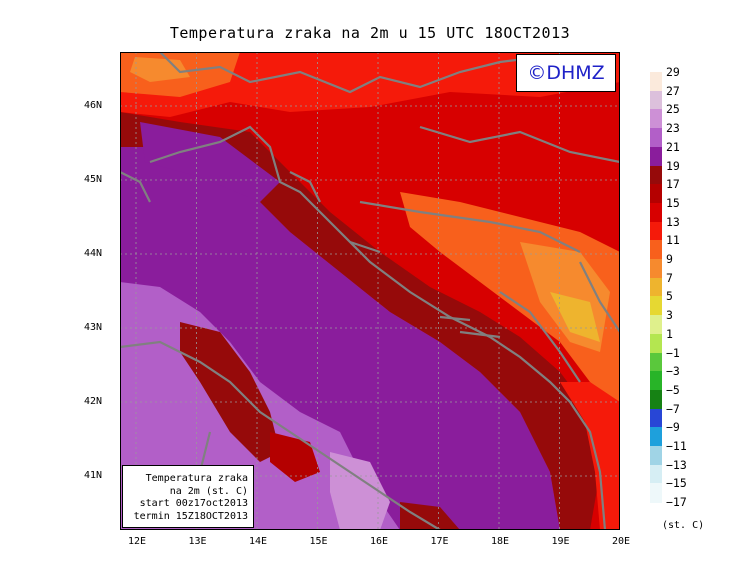  I want to click on lat-label: 43N, so click(93, 327).